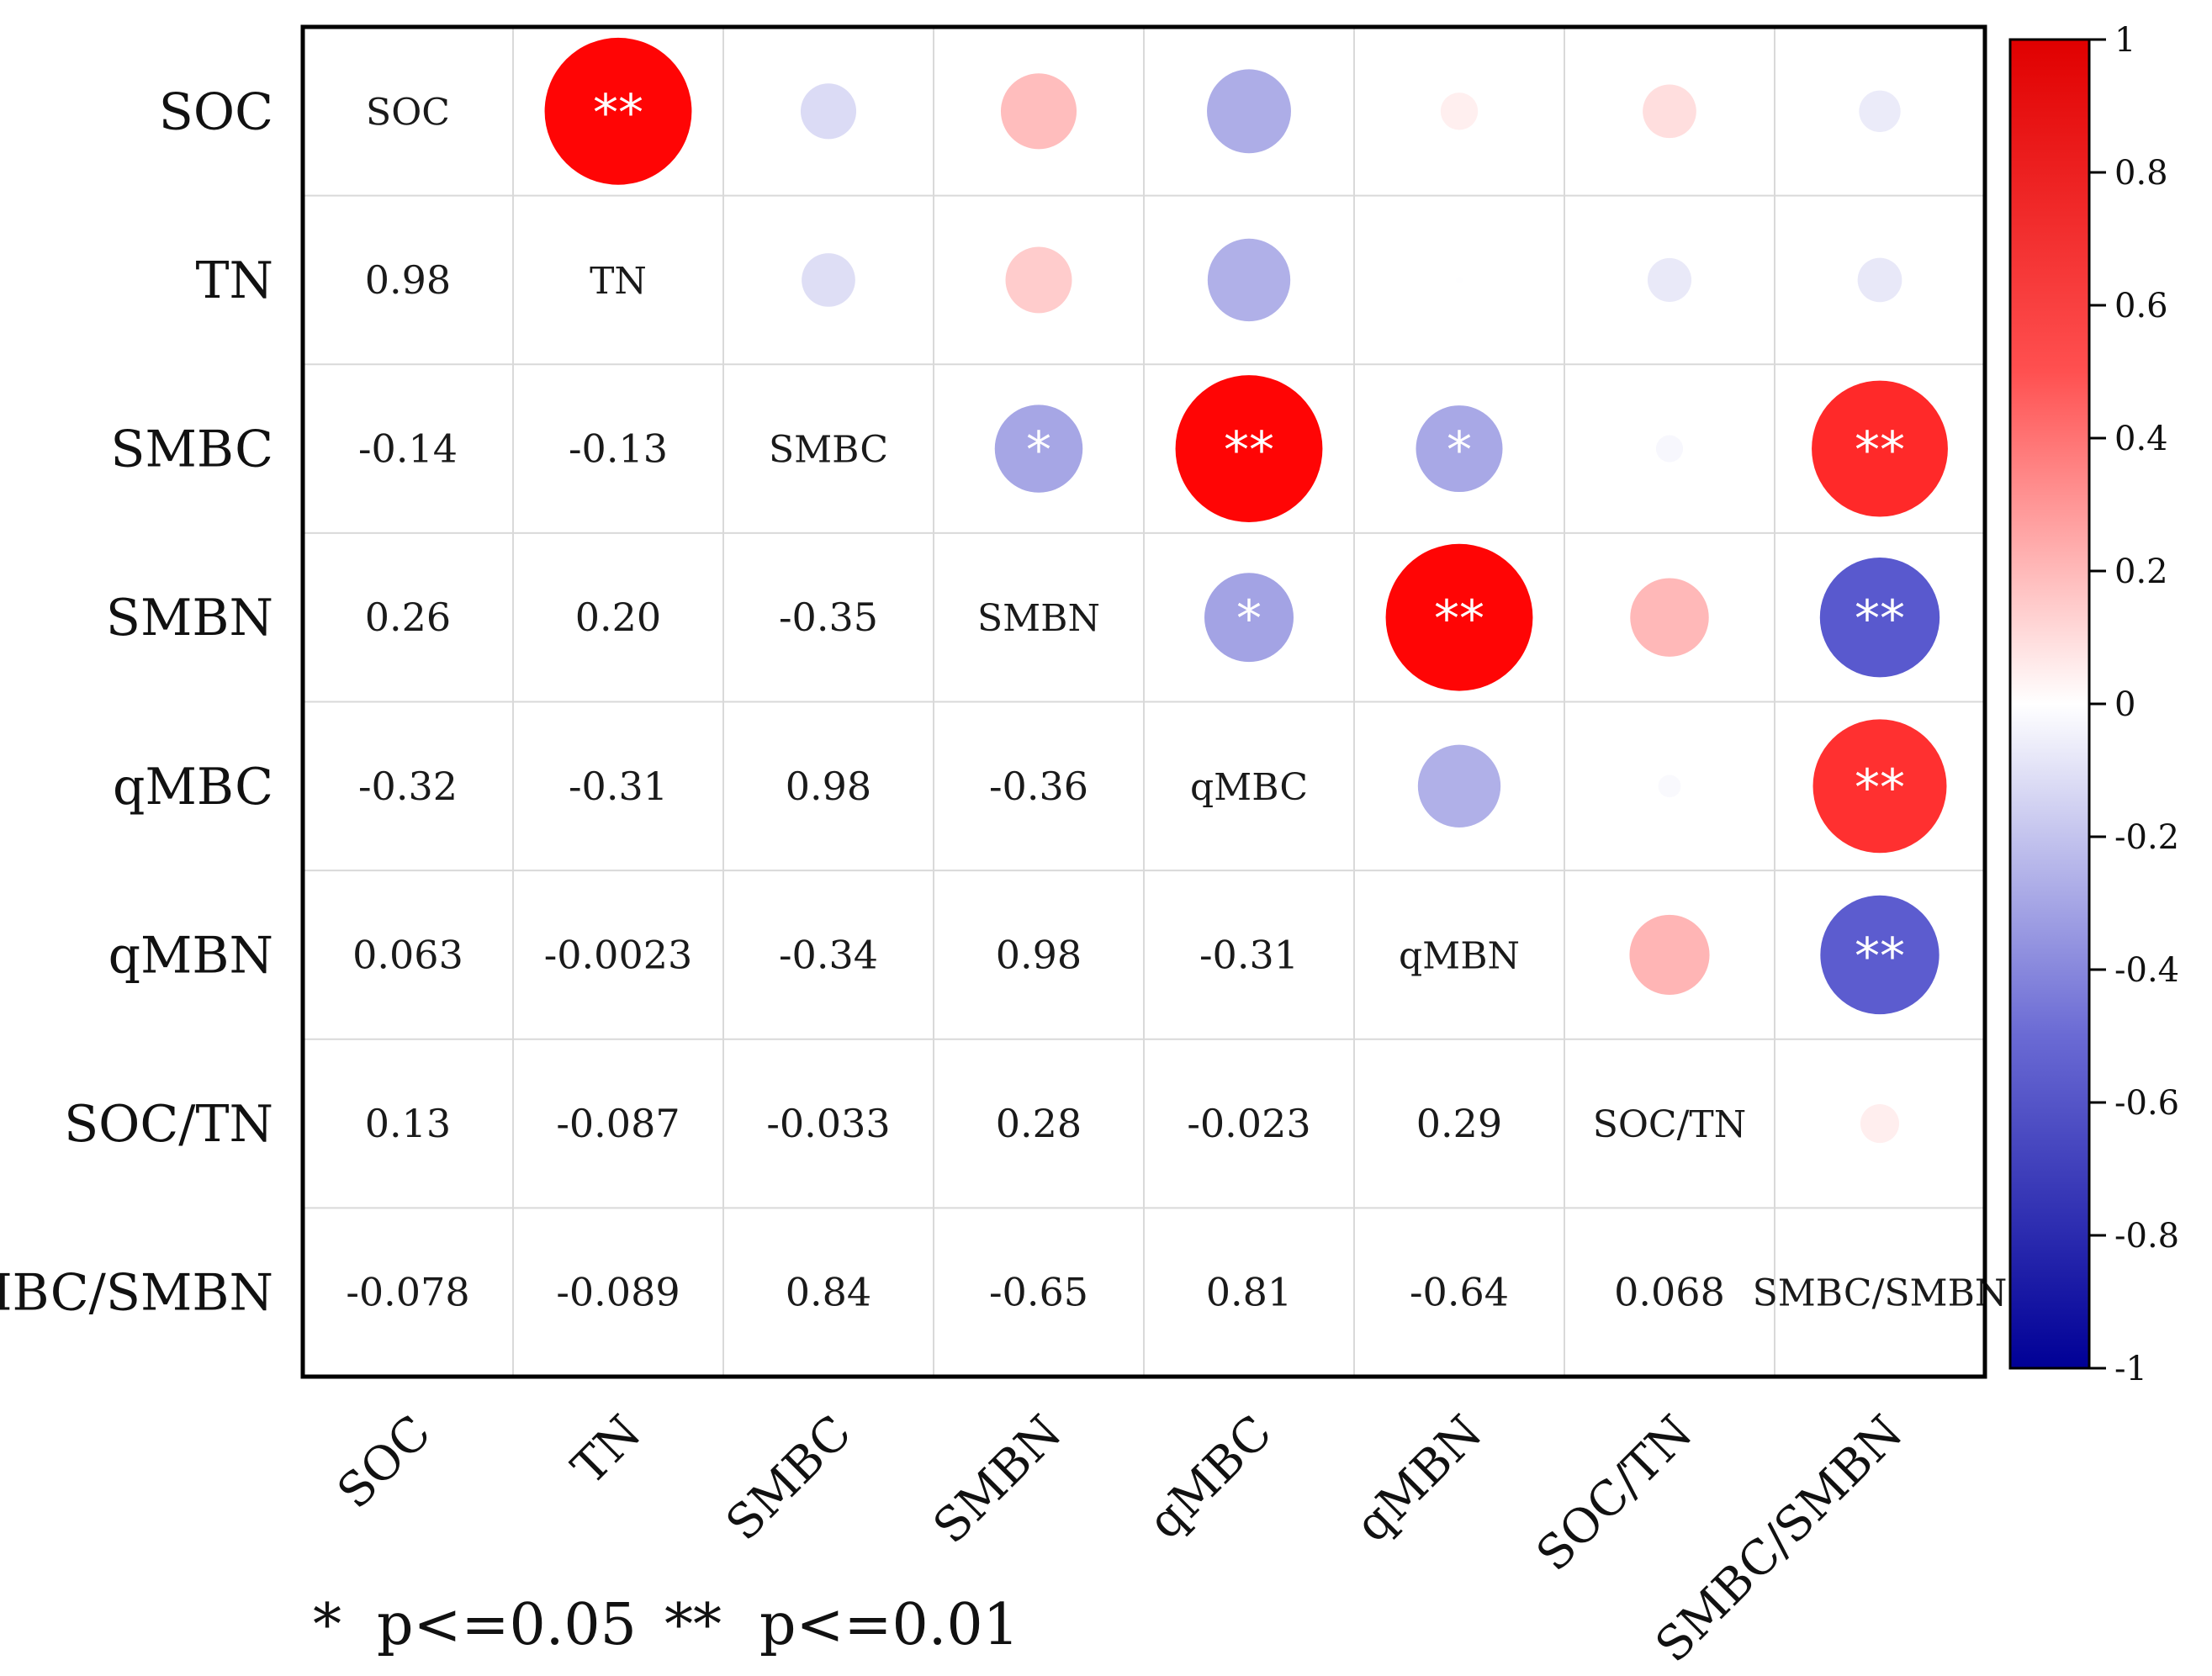  Describe the element at coordinates (1039, 955) in the screenshot. I see `corr-value-5-3: 0.98` at that location.